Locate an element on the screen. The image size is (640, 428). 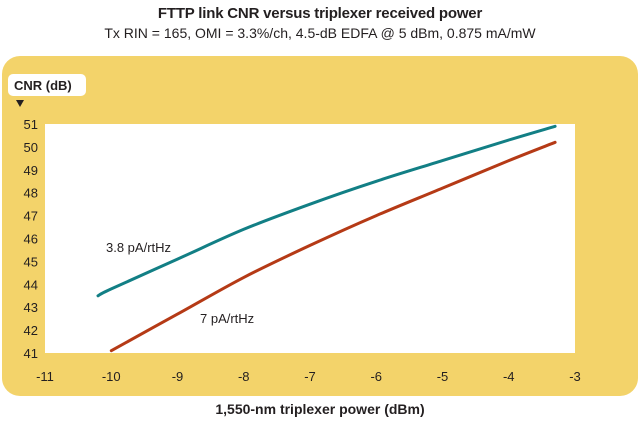
x-tick-label: -6 is located at coordinates (376, 376).